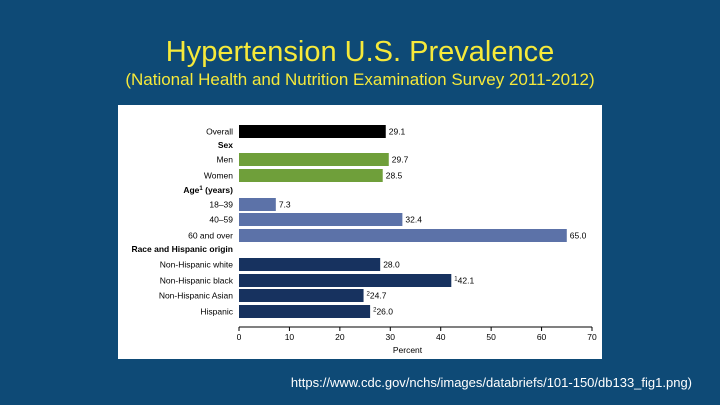 This screenshot has height=405, width=720. What do you see at coordinates (312, 131) in the screenshot?
I see `bar-overall` at bounding box center [312, 131].